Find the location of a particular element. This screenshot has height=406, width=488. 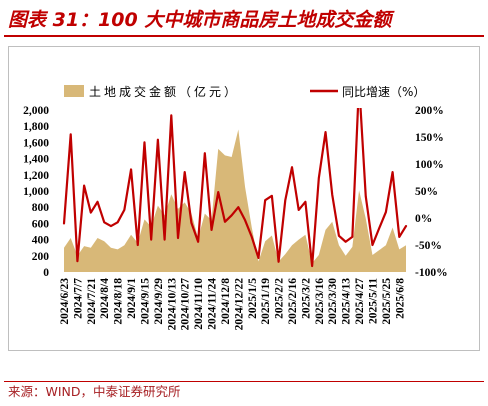

y-left-tick-label: 200 is located at coordinates (41, 257).